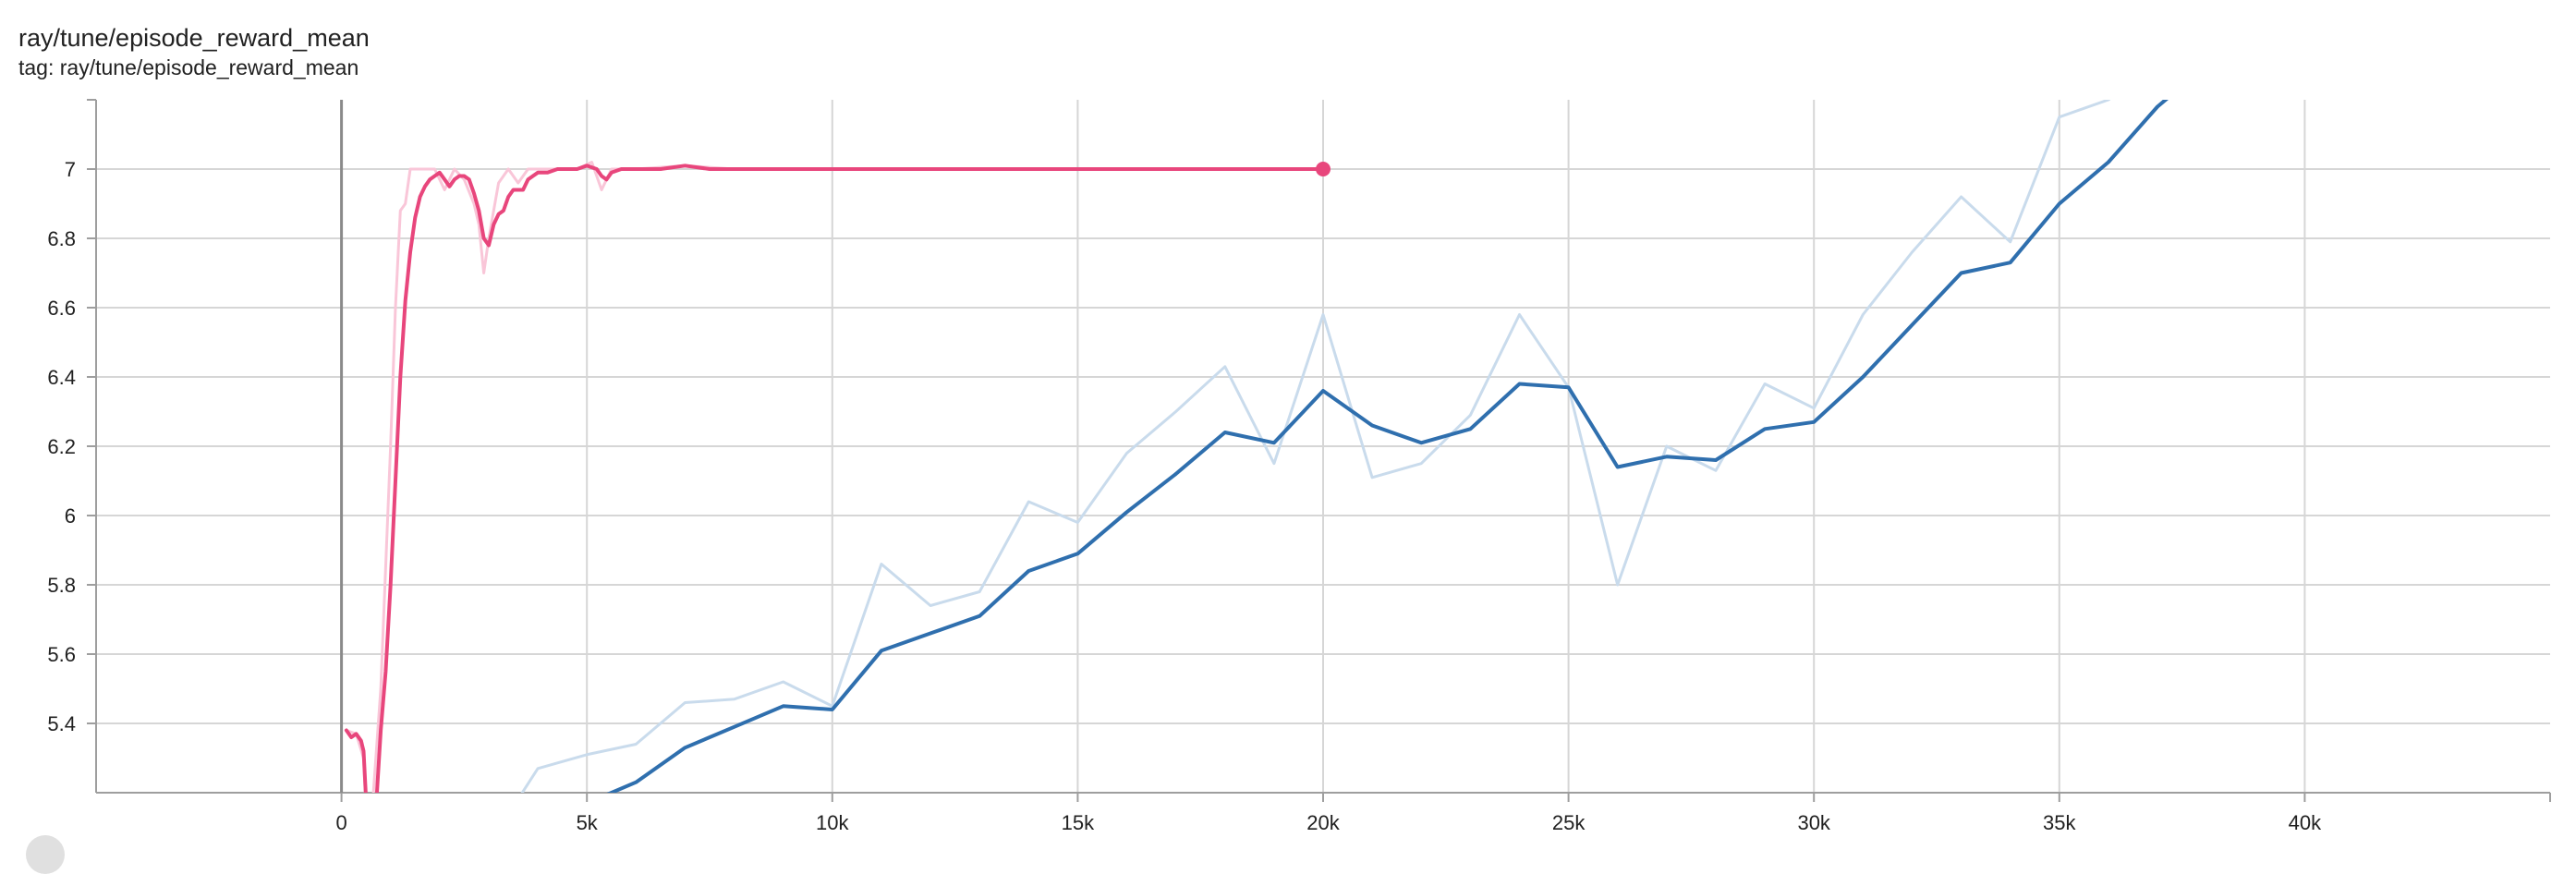 This screenshot has width=2576, height=874. Describe the element at coordinates (1813, 822) in the screenshot. I see `x-tick-label: 30k` at that location.